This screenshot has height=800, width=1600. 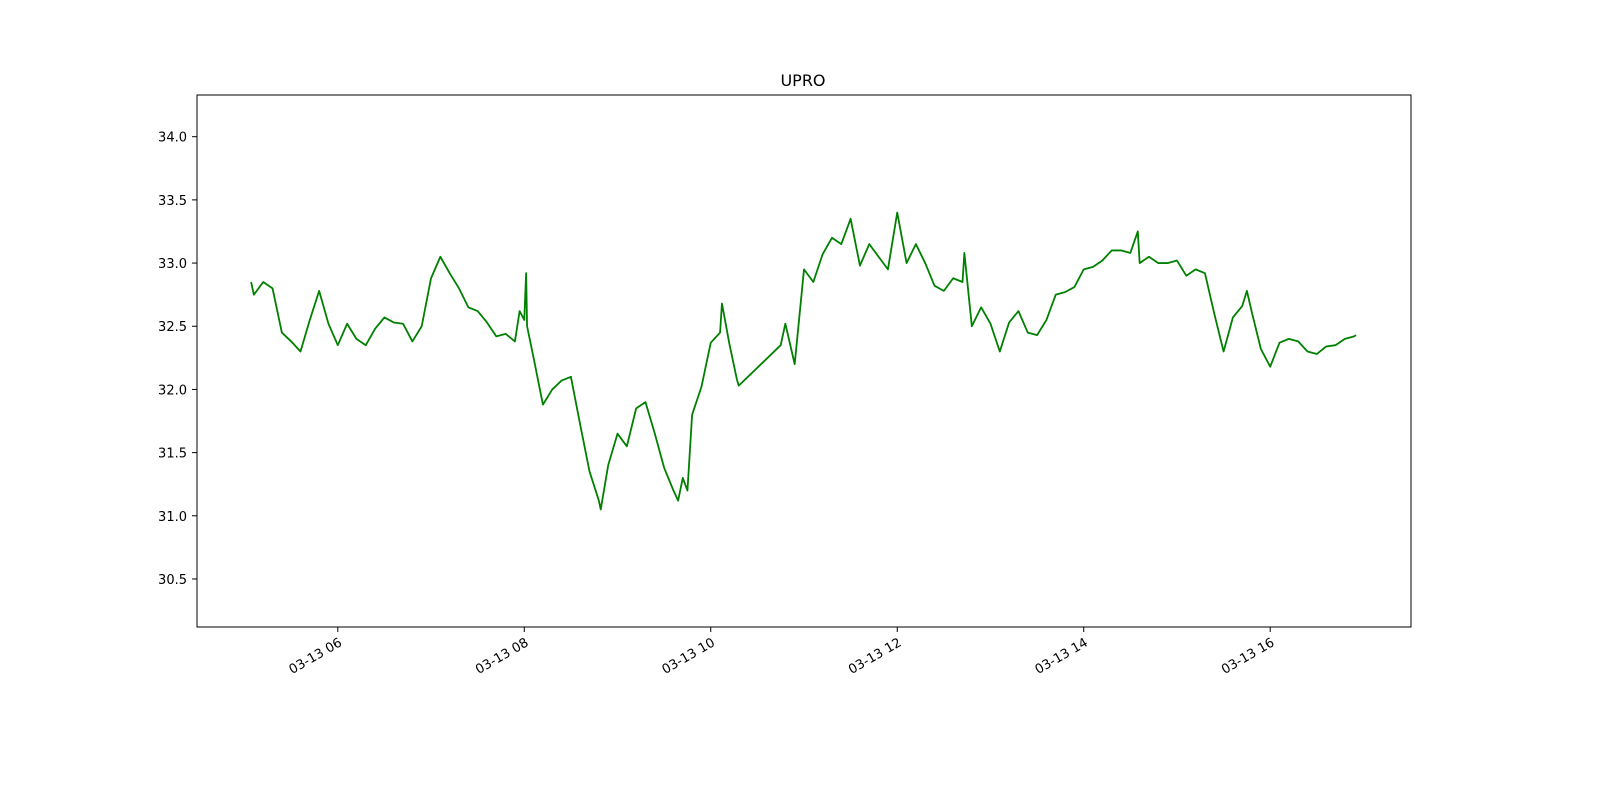 I want to click on y-tick-label: 31.0, so click(x=172, y=517).